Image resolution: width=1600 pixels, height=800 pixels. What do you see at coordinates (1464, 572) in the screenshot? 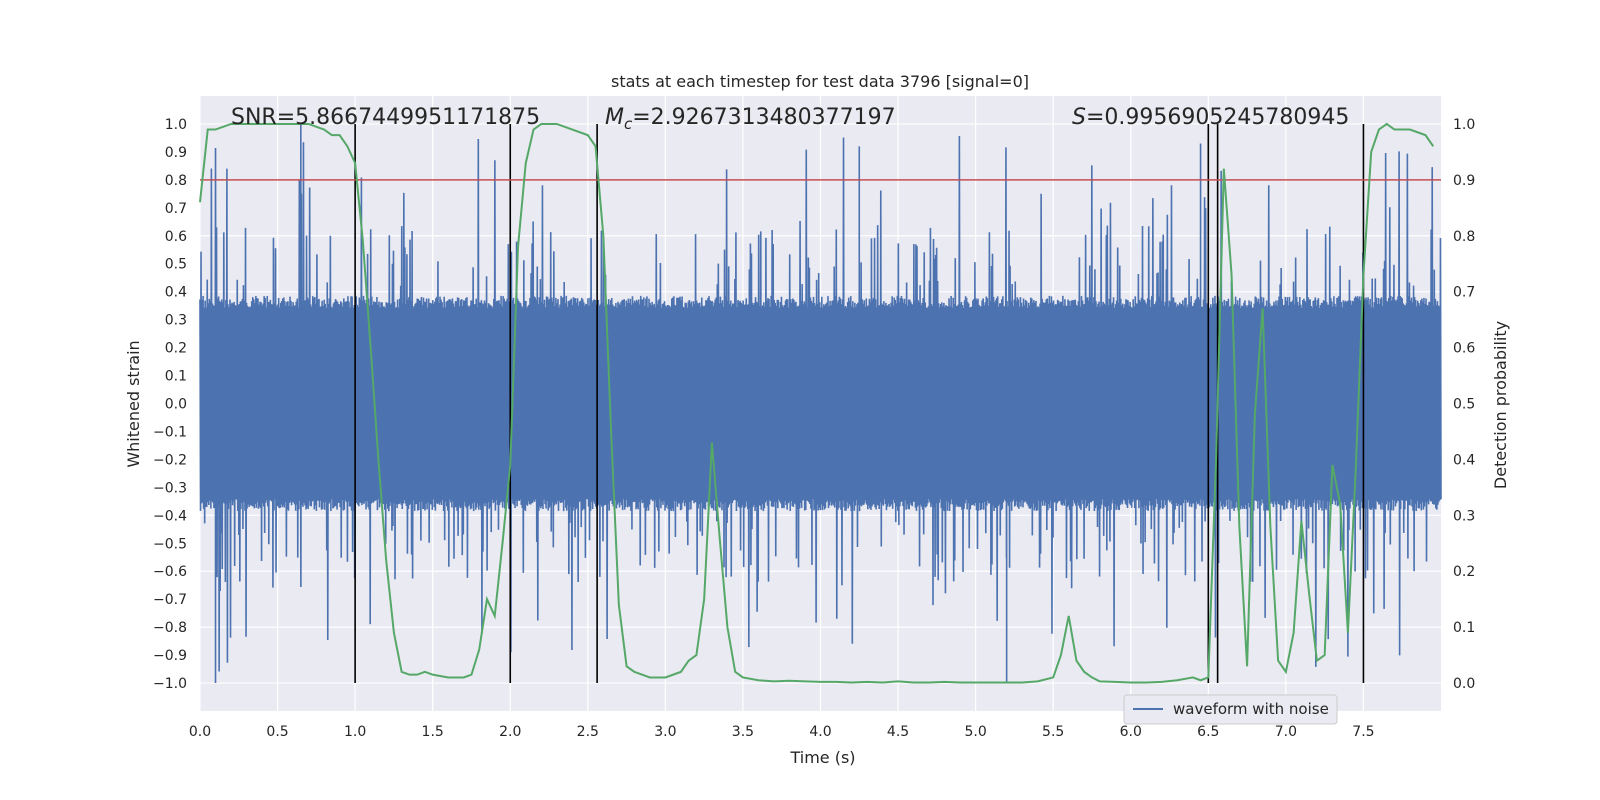
I see `y2-tick-label: 0.2` at bounding box center [1464, 572].